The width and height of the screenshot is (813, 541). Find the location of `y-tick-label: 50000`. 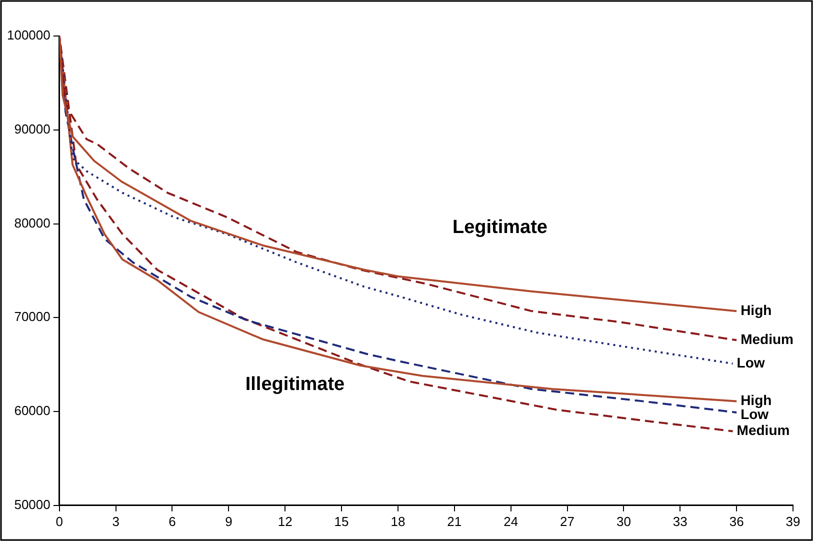

y-tick-label: 50000 is located at coordinates (32, 504).